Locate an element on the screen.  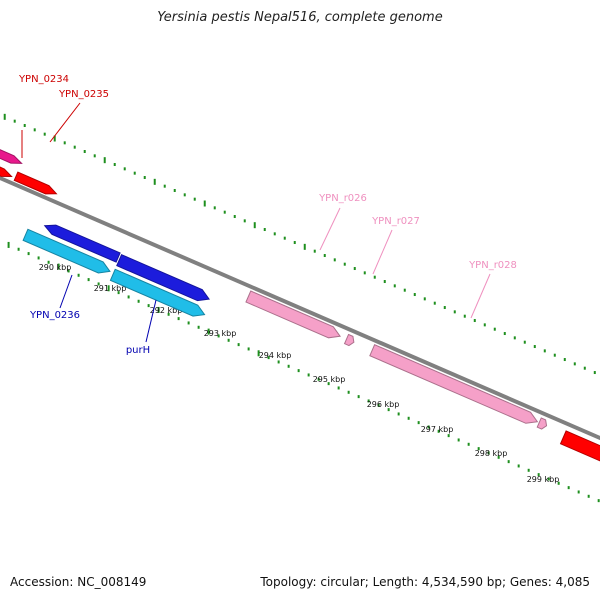
tick-label: 299 kbp is located at coordinates (543, 479).